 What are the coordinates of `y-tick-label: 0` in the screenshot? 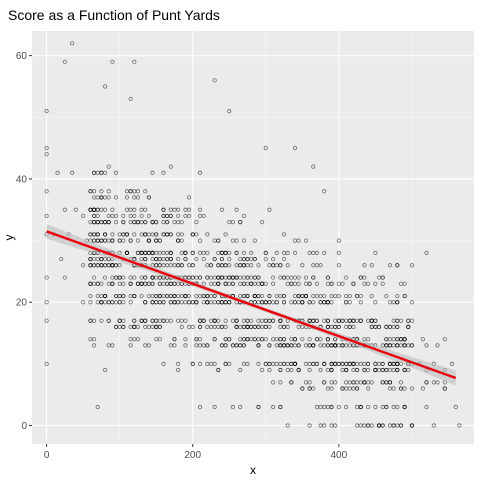 It's located at (24, 426).